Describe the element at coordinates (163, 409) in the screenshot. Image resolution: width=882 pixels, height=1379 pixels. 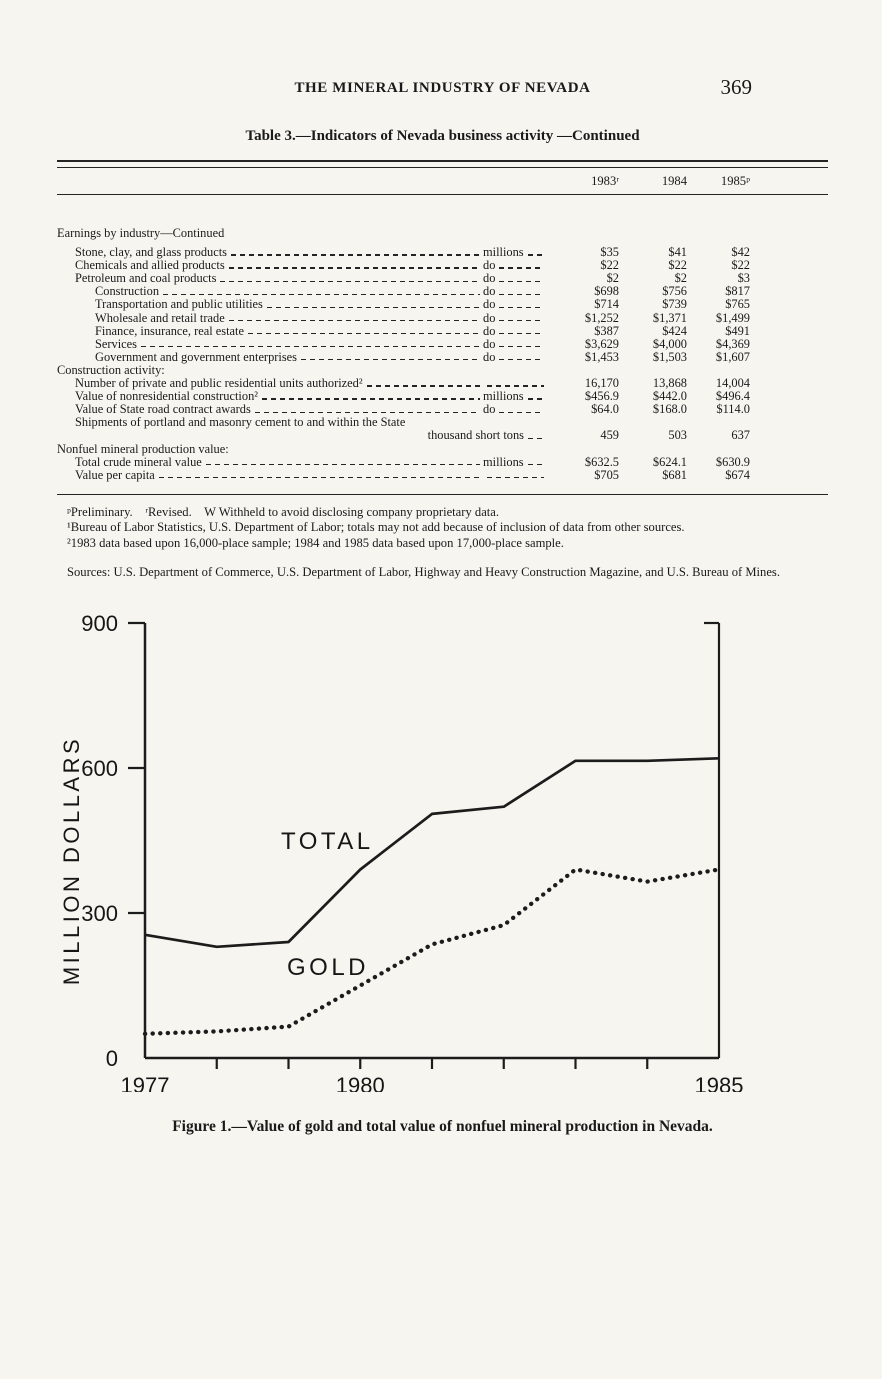
I see `row-label: Value of State road contract awards` at that location.